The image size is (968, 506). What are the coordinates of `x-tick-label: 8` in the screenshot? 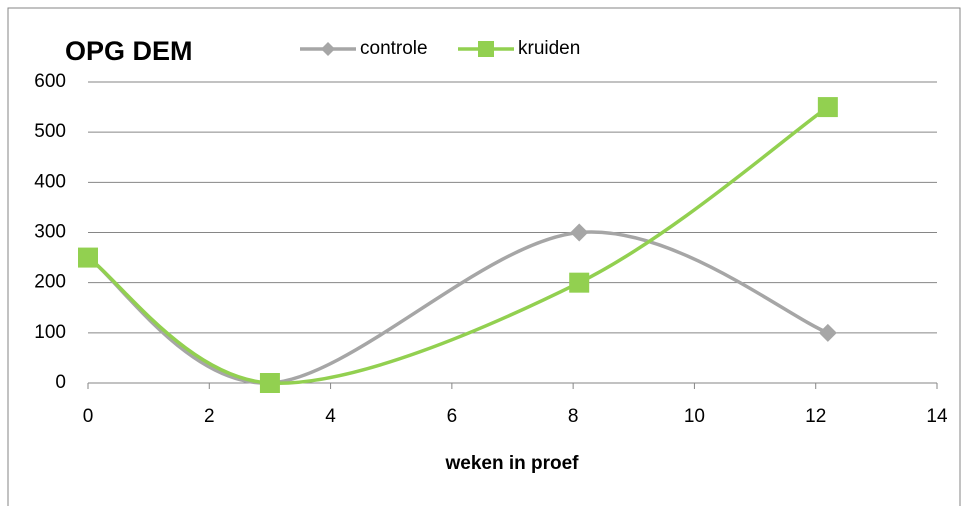 It's located at (573, 416).